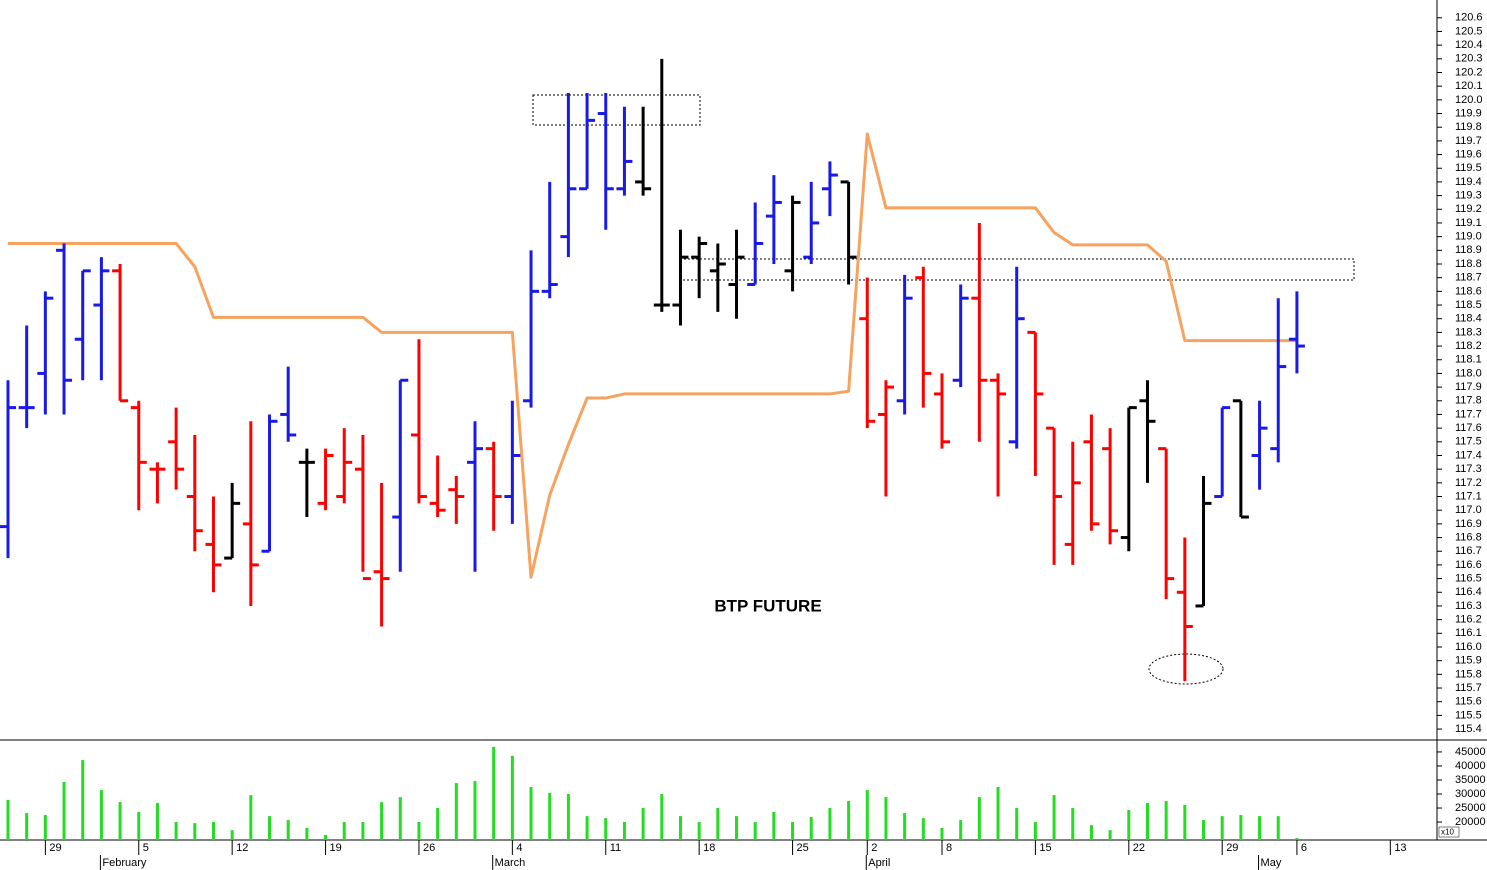 This screenshot has width=1487, height=870. What do you see at coordinates (1468, 702) in the screenshot?
I see `y-tick-label: 115.6` at bounding box center [1468, 702].